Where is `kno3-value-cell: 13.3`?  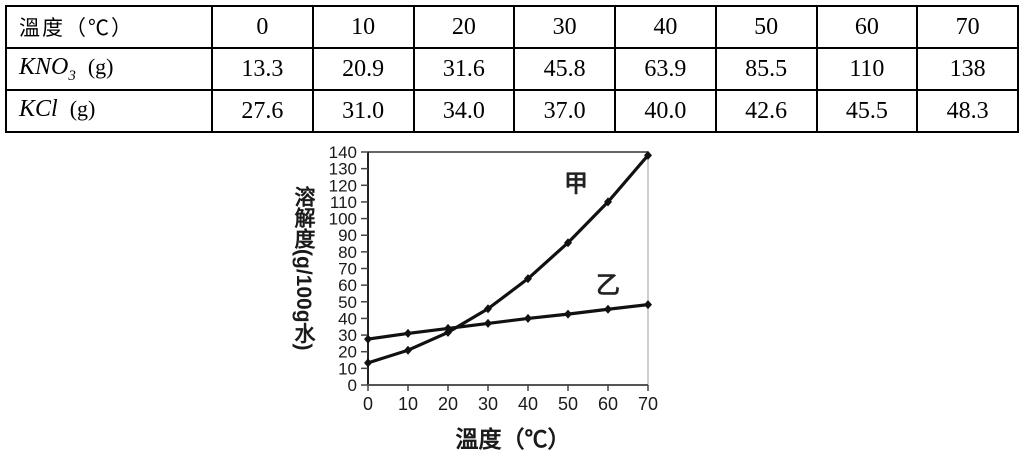 kno3-value-cell: 13.3 is located at coordinates (262, 69).